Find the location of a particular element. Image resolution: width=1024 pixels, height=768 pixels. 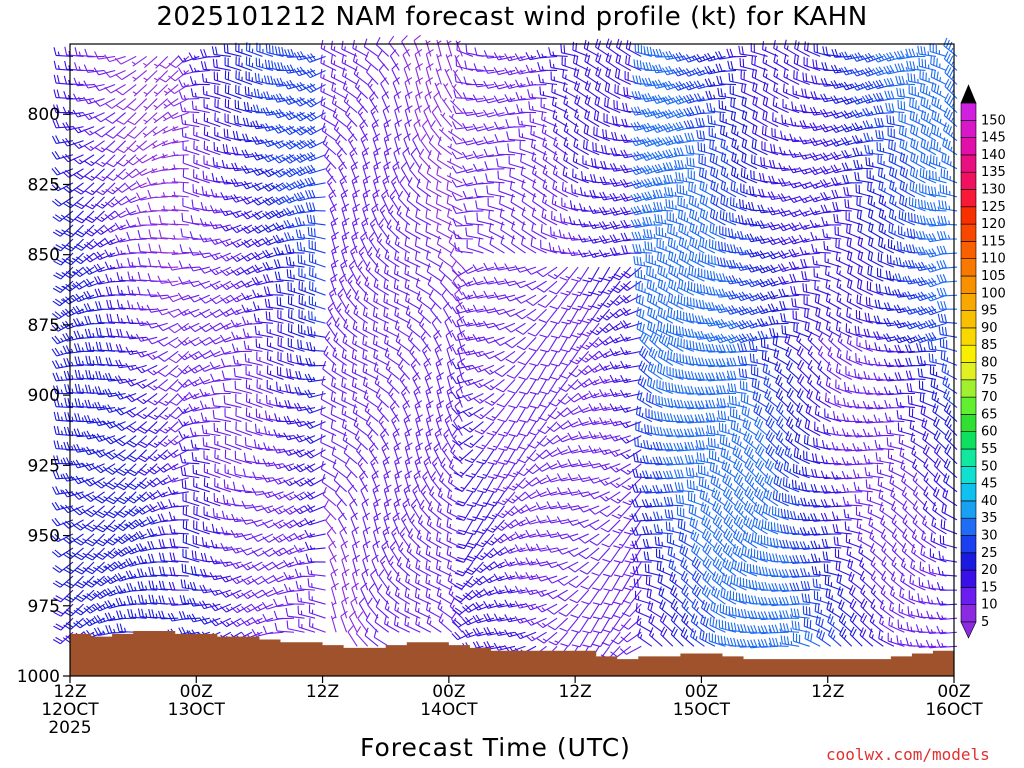

x-tick-label: 2025 is located at coordinates (69, 728).